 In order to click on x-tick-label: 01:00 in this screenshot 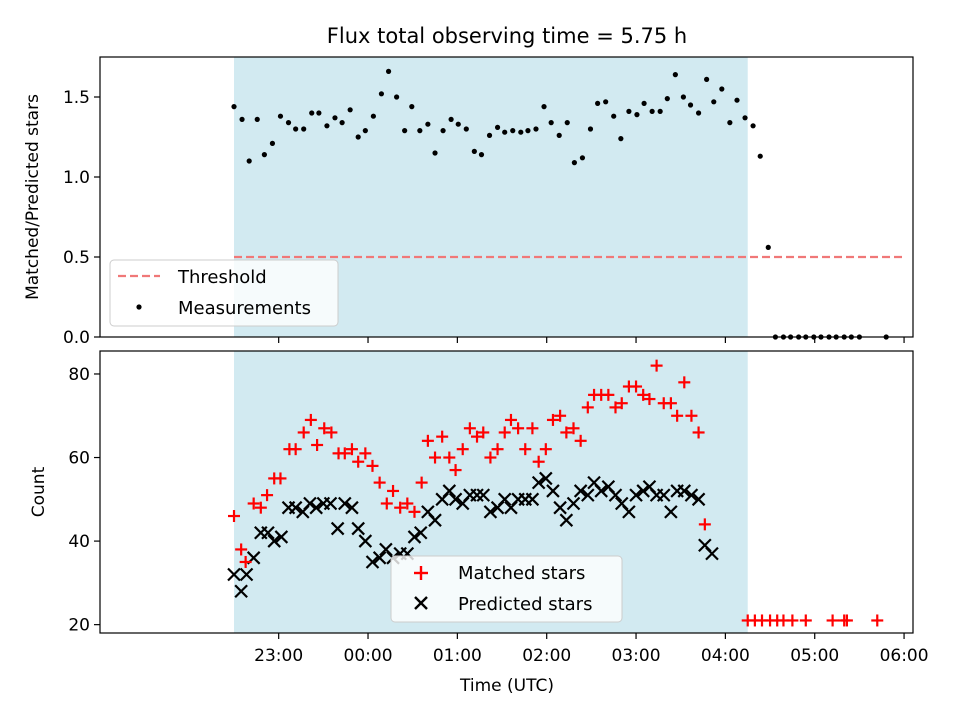, I will do `click(457, 656)`.